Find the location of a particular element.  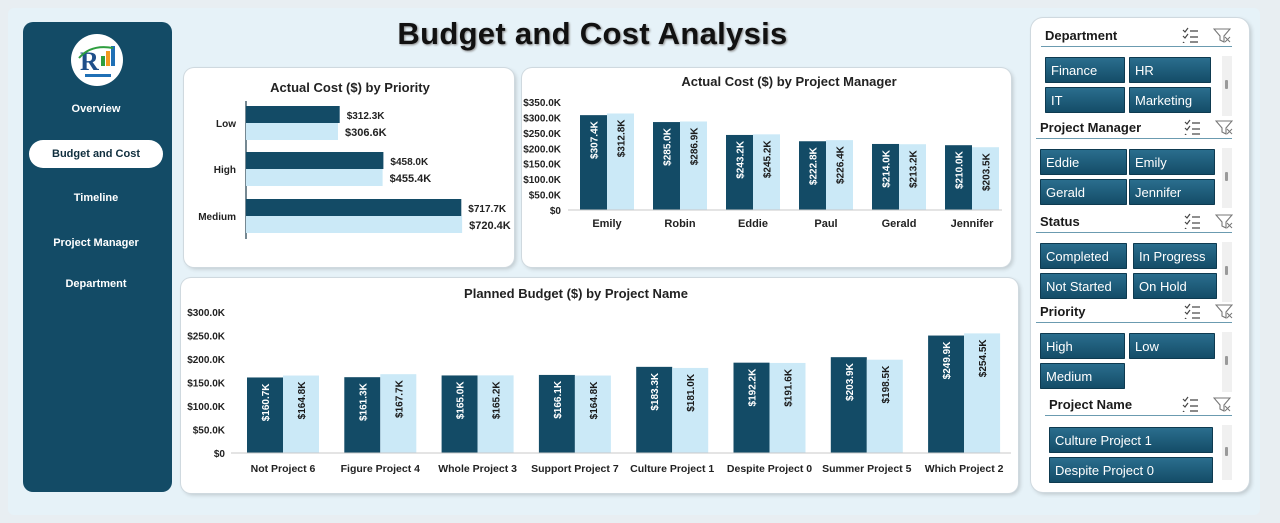

planned-label: $226.4K is located at coordinates (841, 164).